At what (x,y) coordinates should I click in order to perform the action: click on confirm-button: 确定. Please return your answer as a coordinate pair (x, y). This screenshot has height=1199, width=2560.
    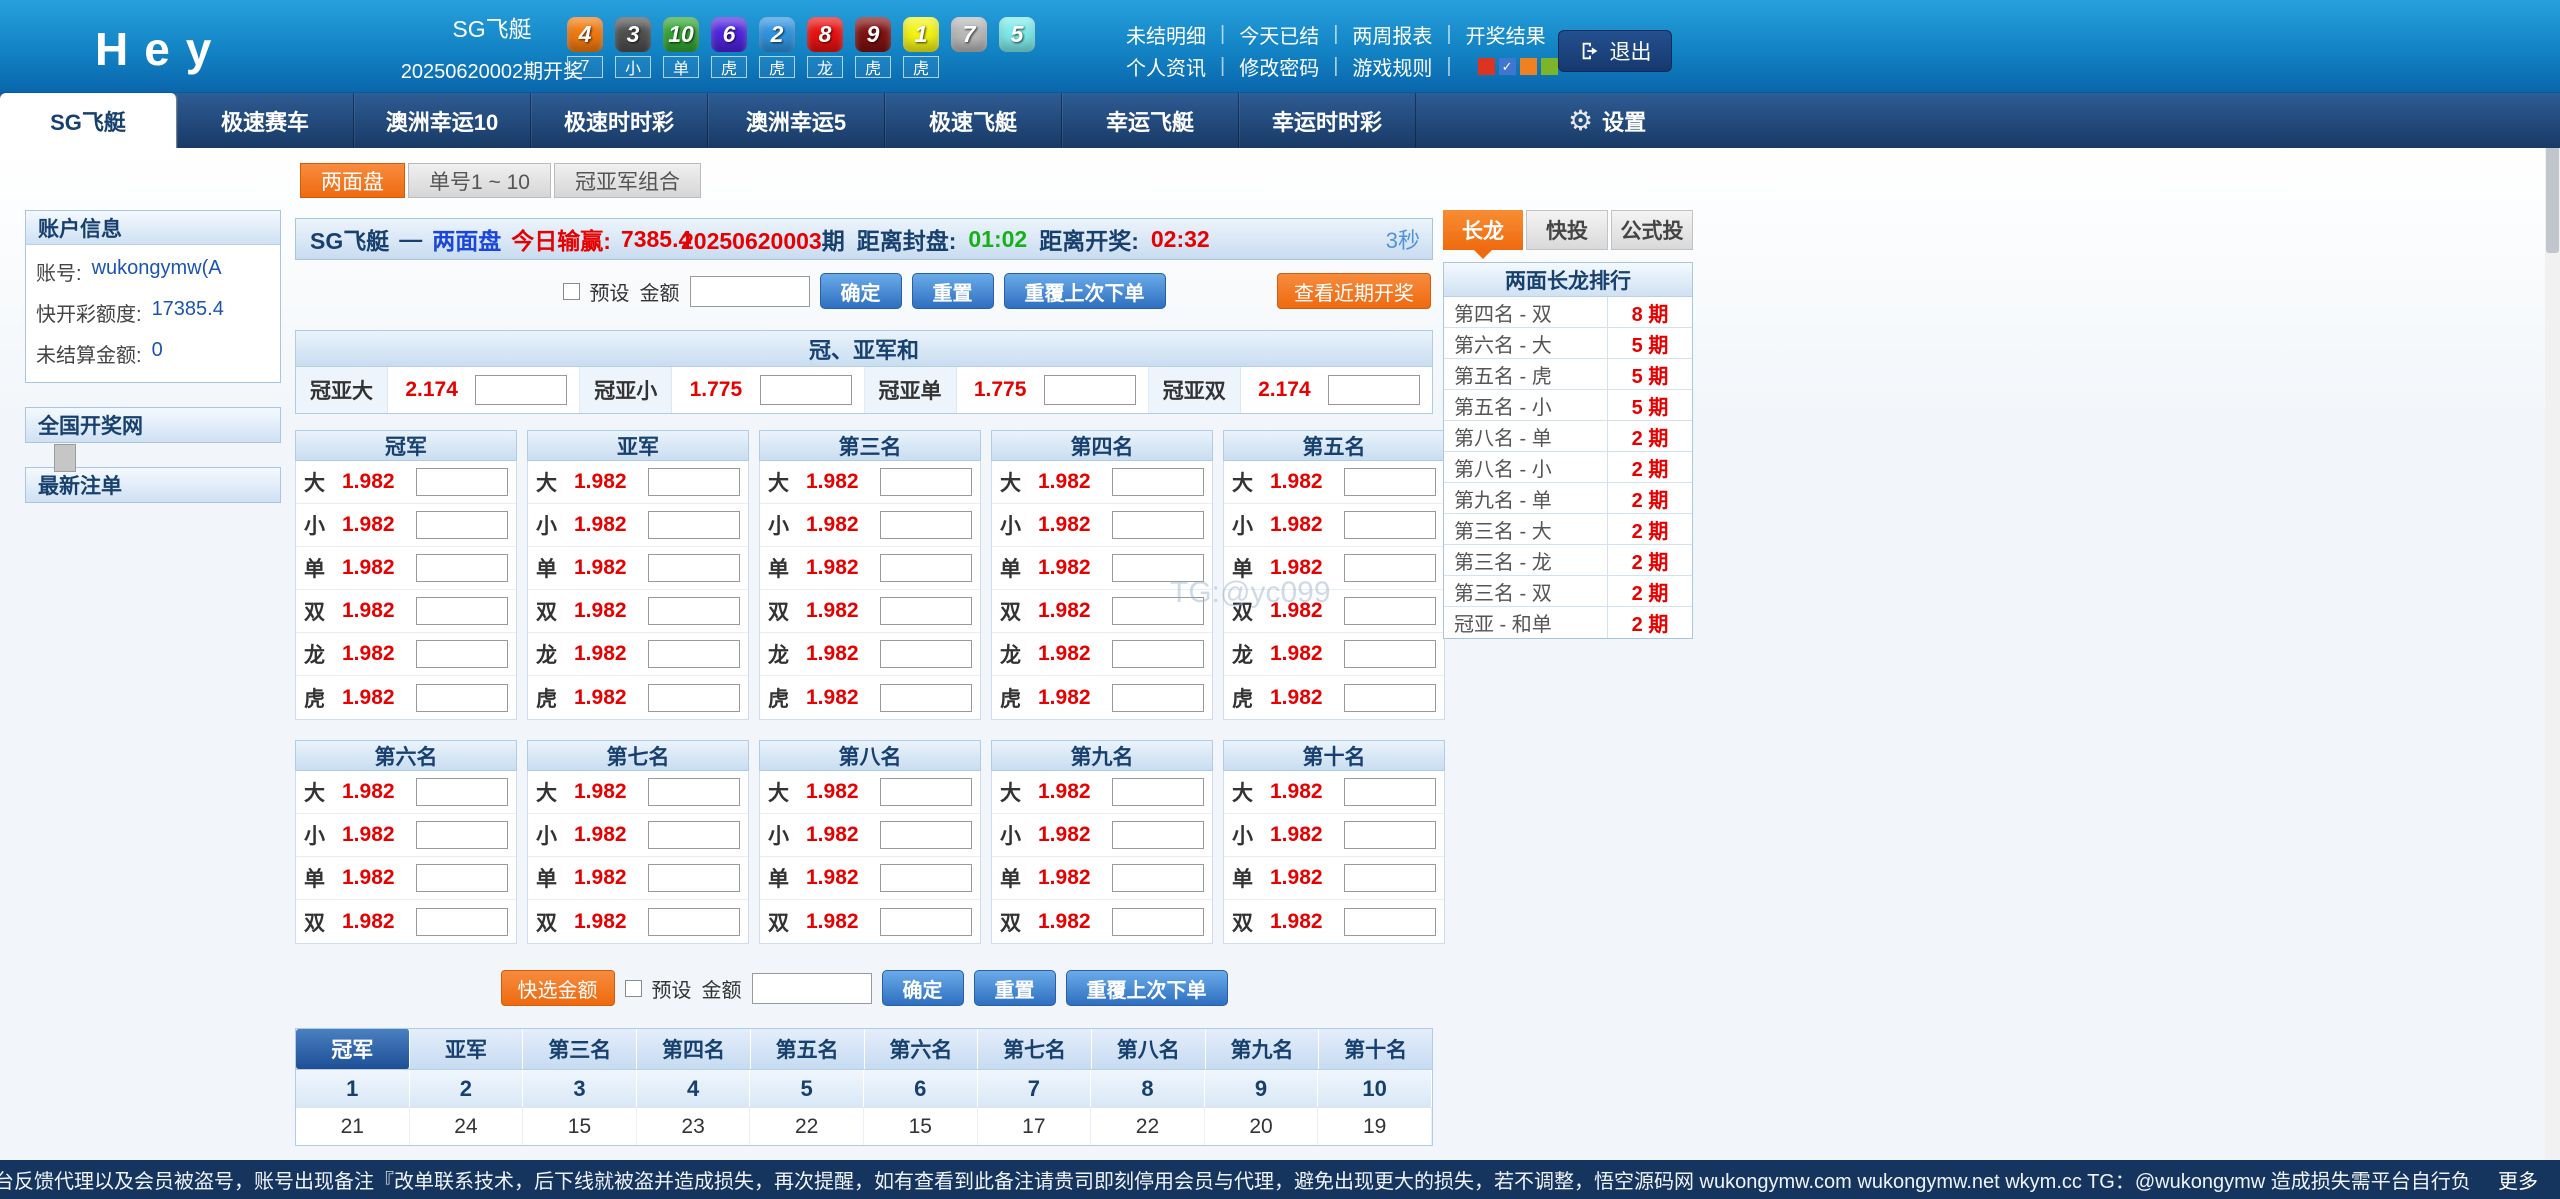
    Looking at the image, I should click on (860, 291).